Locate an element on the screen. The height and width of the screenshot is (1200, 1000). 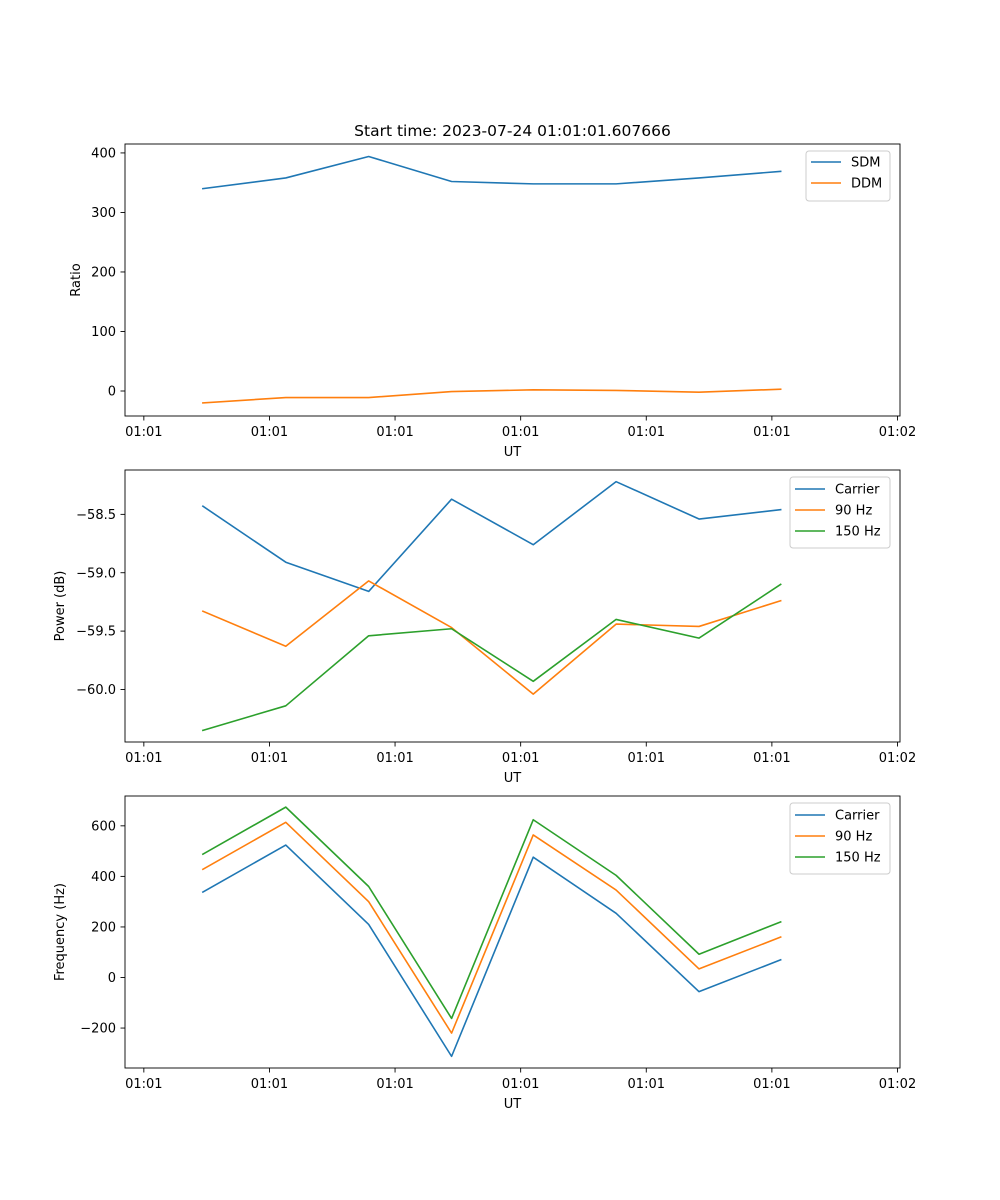
legend-box is located at coordinates (848, 176).